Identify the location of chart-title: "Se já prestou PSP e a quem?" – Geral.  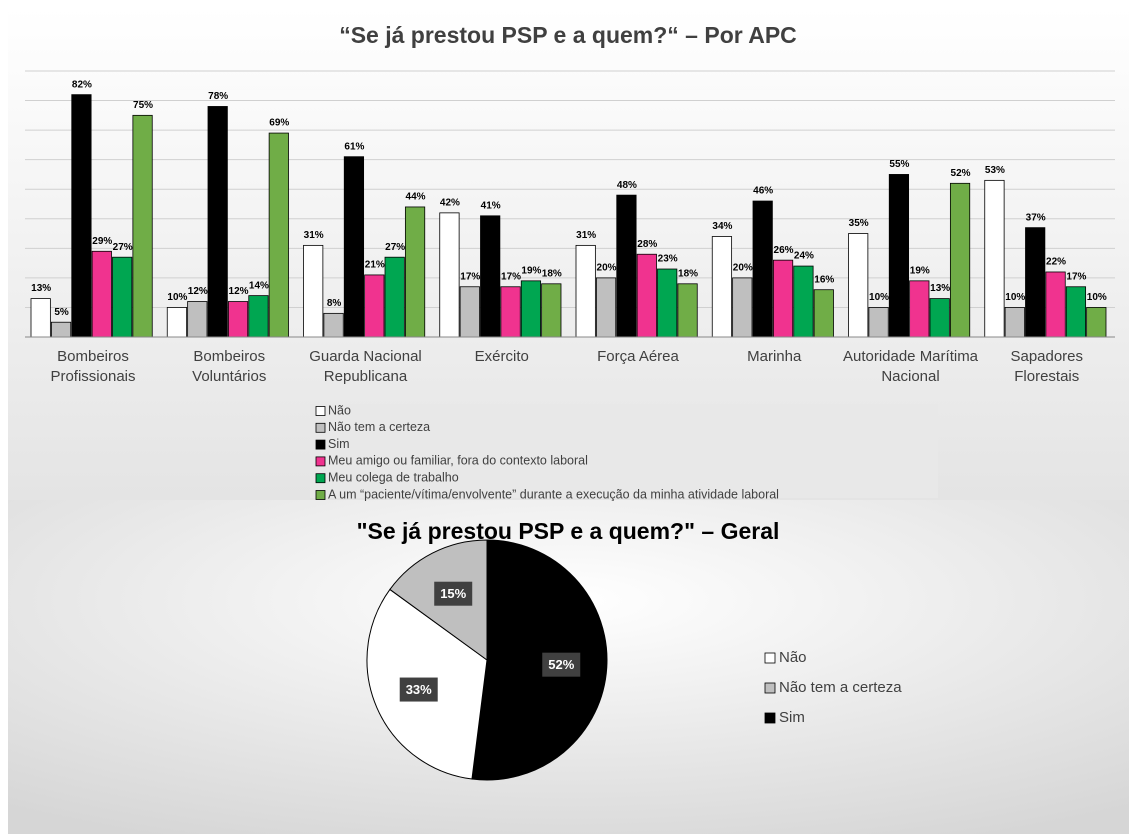
(568, 531).